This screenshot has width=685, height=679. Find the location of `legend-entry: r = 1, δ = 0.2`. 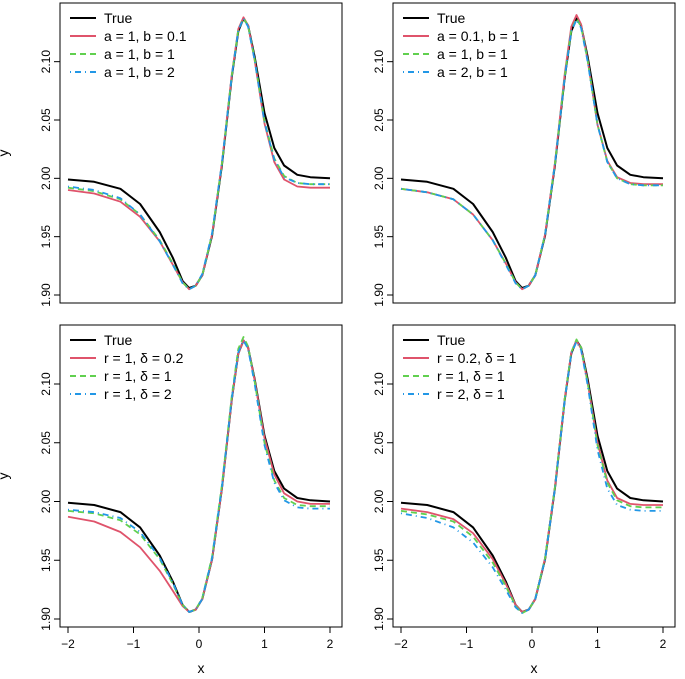

legend-entry: r = 1, δ = 0.2 is located at coordinates (144, 358).